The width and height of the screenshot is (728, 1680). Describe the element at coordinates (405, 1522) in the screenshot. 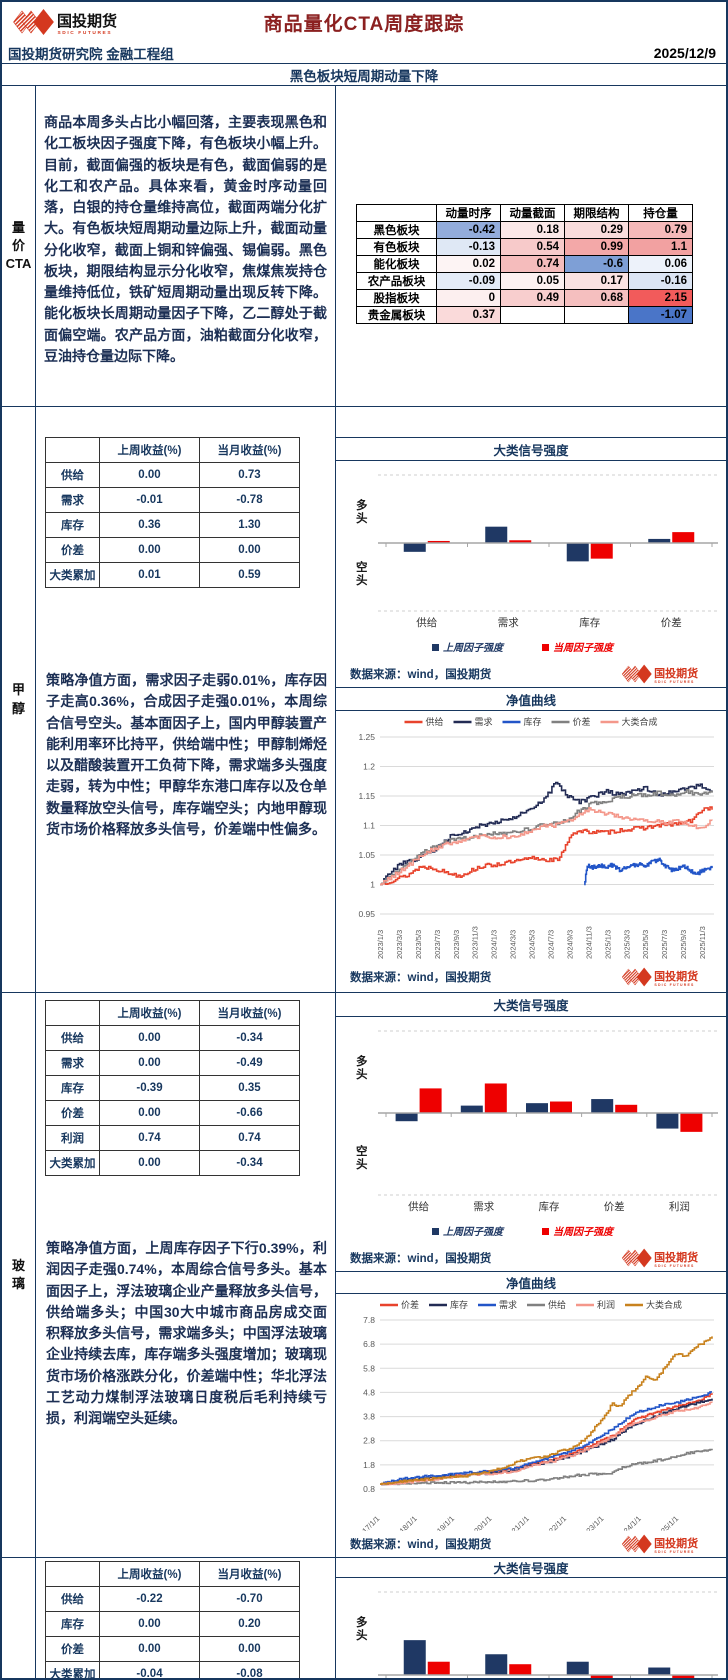

I see `x-tick-label: 2018/1/1` at that location.